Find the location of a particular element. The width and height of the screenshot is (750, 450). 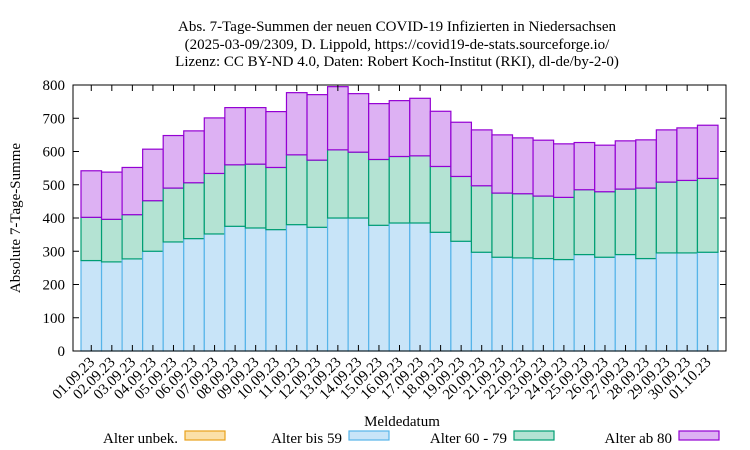

y-tick-label: 800 is located at coordinates (54, 86).